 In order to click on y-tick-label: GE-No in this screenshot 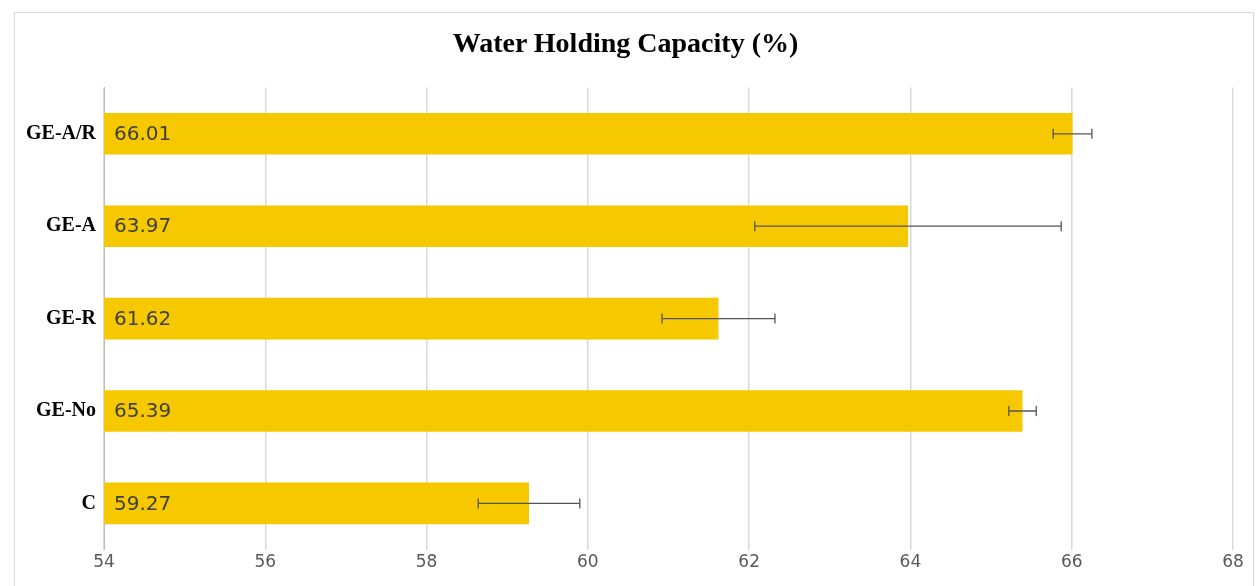, I will do `click(66, 409)`.